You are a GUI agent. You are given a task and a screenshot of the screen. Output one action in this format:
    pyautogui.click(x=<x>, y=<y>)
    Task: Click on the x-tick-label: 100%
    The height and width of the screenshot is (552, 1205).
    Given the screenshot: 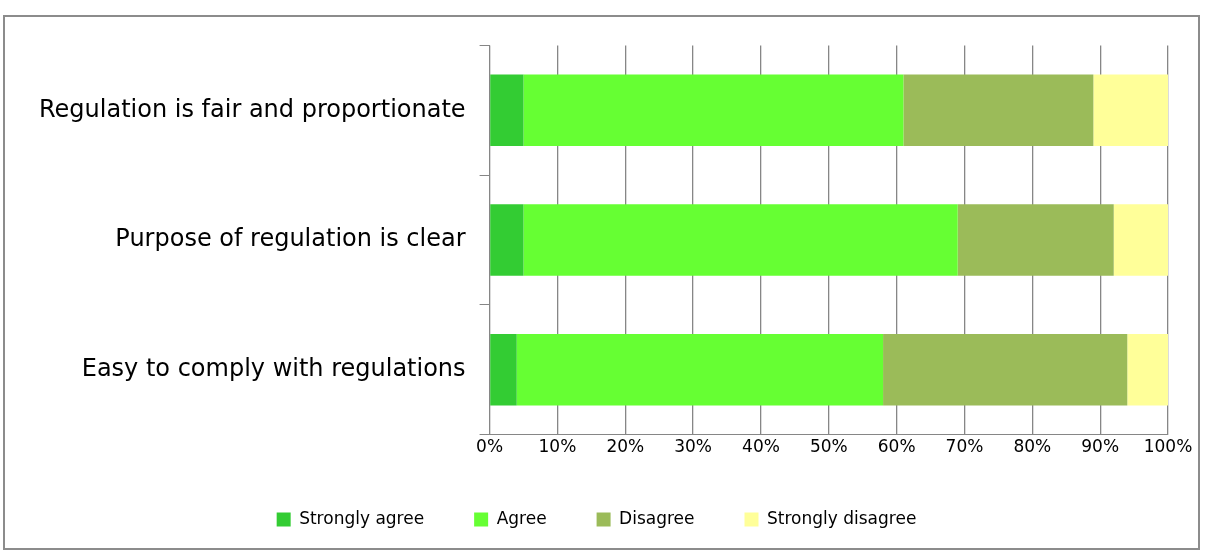 What is the action you would take?
    pyautogui.click(x=1168, y=446)
    